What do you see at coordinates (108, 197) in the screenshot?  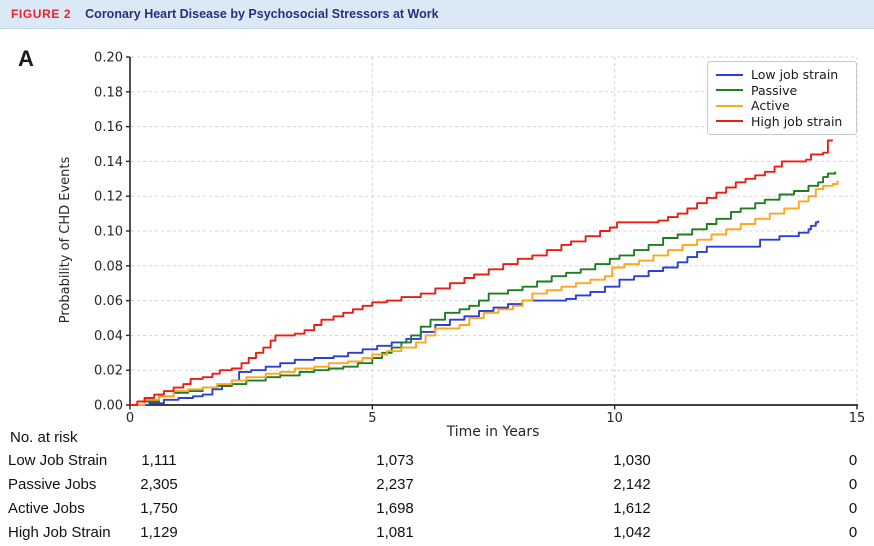 I see `y-tick-label: 0.12` at bounding box center [108, 197].